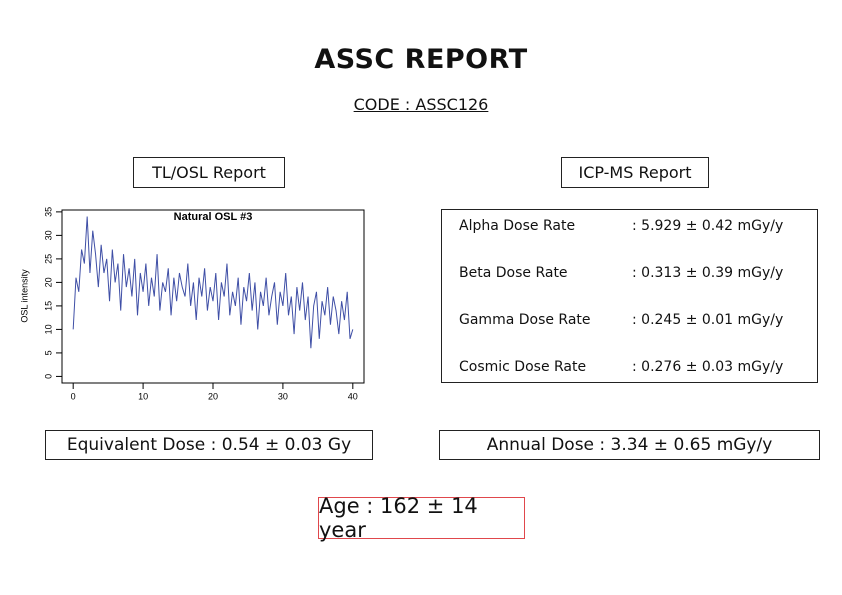 The height and width of the screenshot is (595, 842). I want to click on dose-rate-value: : 5.929 ± 0.42 mGy/y, so click(708, 226).